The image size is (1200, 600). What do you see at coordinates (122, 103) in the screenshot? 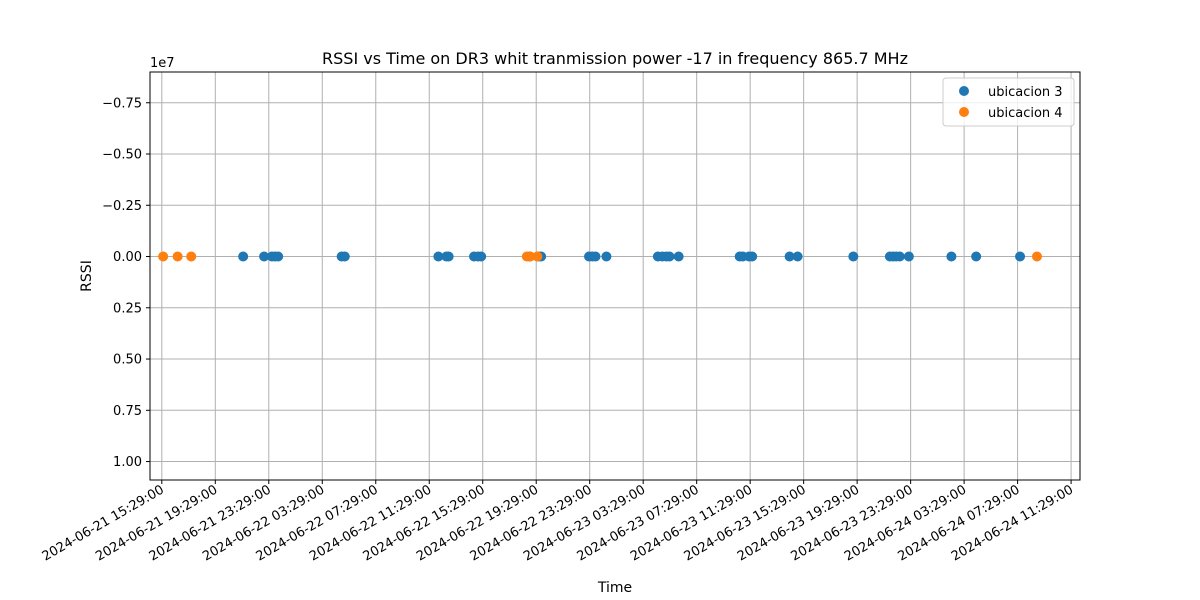
I see `y-tick-label: −0.75` at bounding box center [122, 103].